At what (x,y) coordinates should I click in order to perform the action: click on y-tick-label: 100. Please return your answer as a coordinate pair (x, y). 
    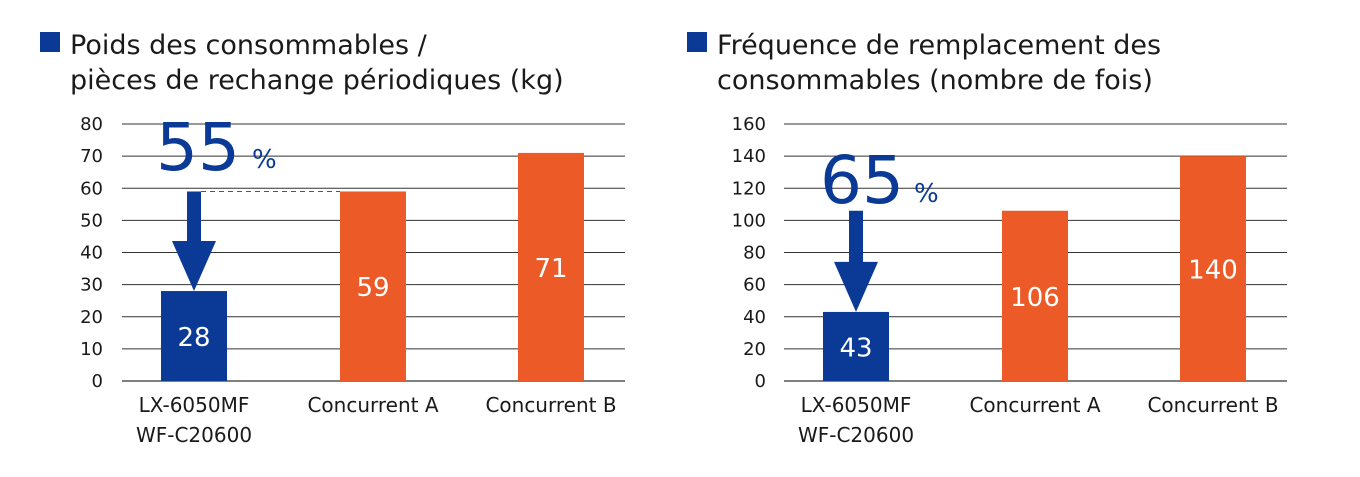
    Looking at the image, I should click on (749, 220).